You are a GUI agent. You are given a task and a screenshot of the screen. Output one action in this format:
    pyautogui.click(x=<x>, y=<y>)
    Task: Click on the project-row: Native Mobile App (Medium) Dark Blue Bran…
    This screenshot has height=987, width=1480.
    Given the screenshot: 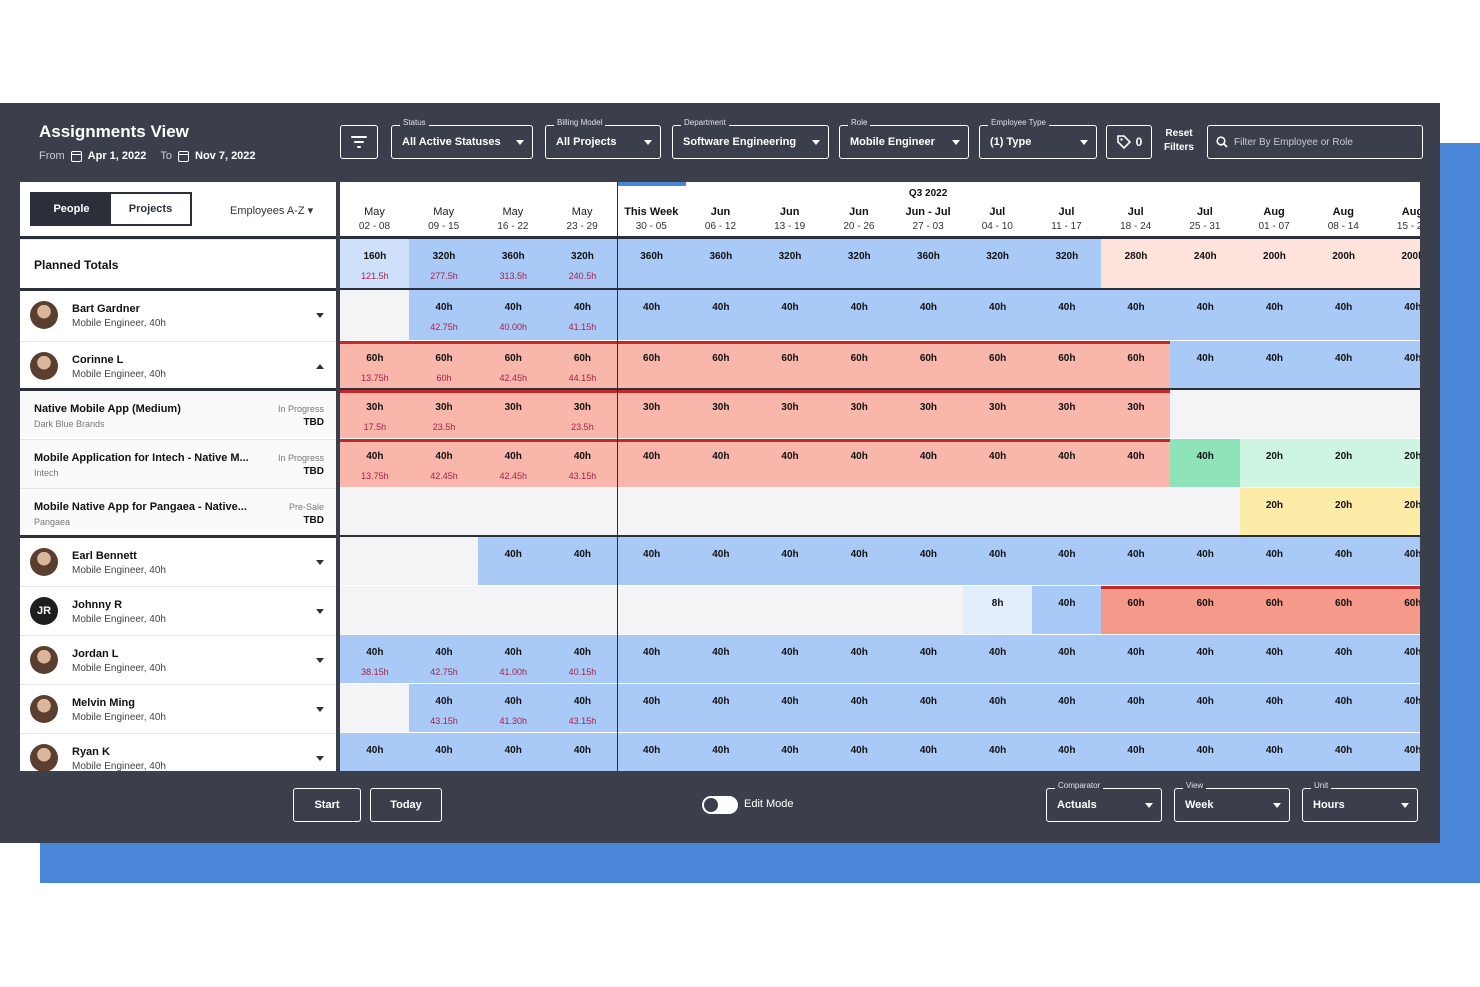 What is the action you would take?
    pyautogui.click(x=178, y=412)
    